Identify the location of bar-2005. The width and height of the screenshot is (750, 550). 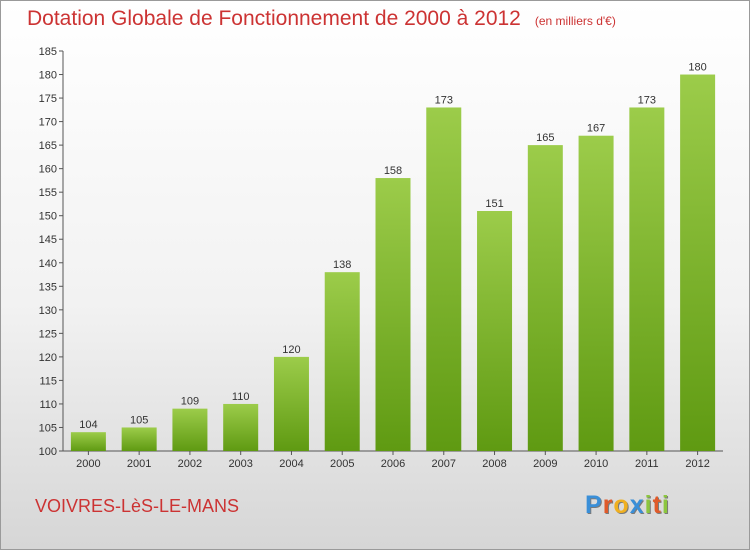
(342, 361).